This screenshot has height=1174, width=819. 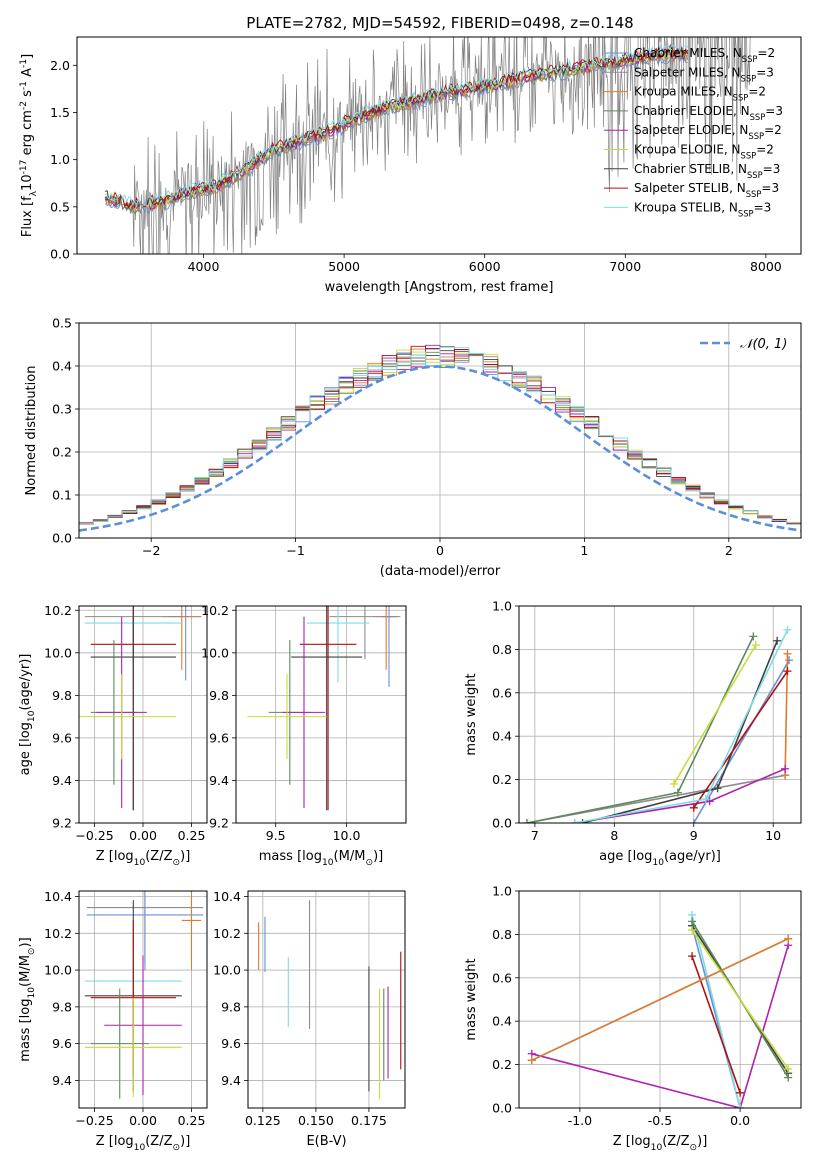 I want to click on point-chabrier-elodie, so click(x=119, y=1043).